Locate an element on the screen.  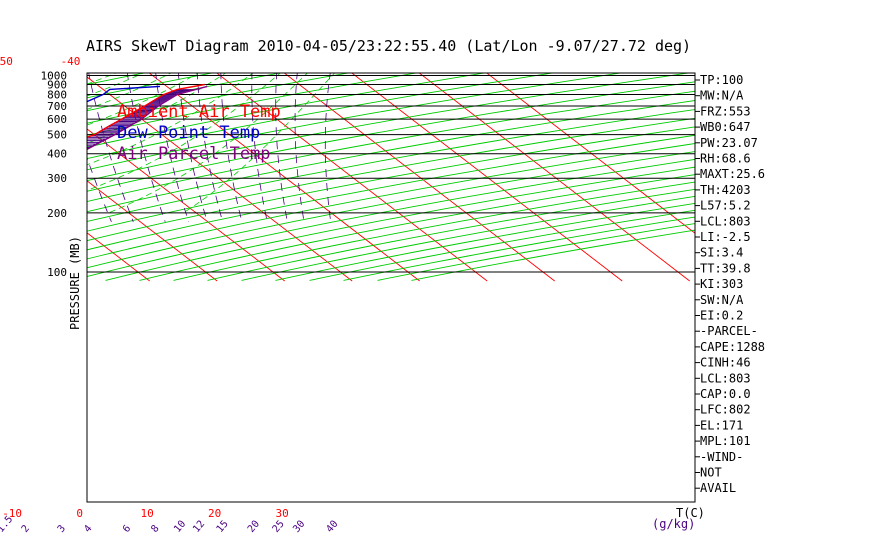
index-label: CAP:0.0 is located at coordinates (725, 394).